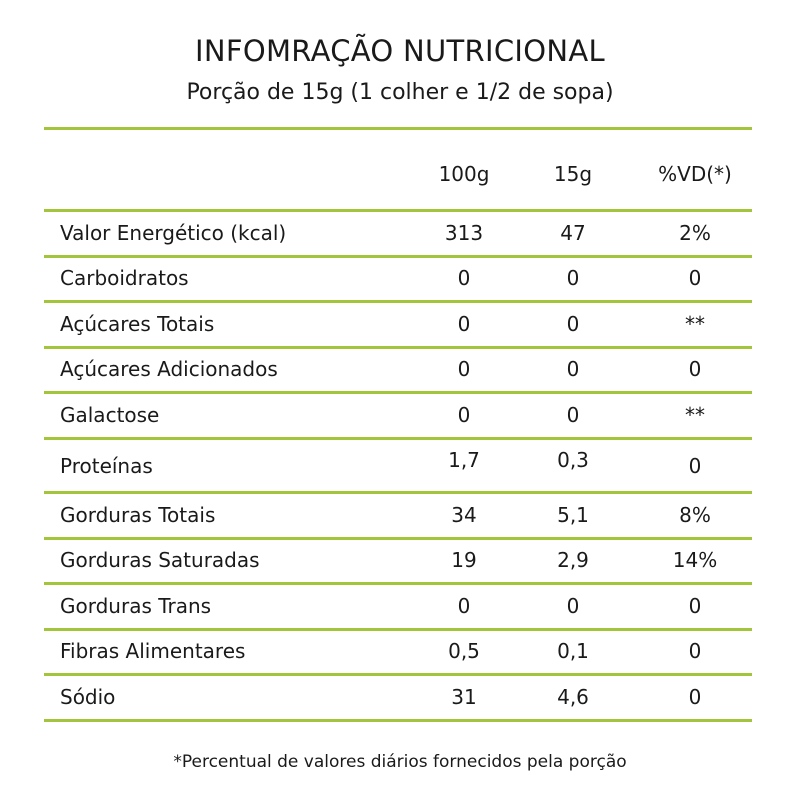  I want to click on table-rule-bottom, so click(398, 720).